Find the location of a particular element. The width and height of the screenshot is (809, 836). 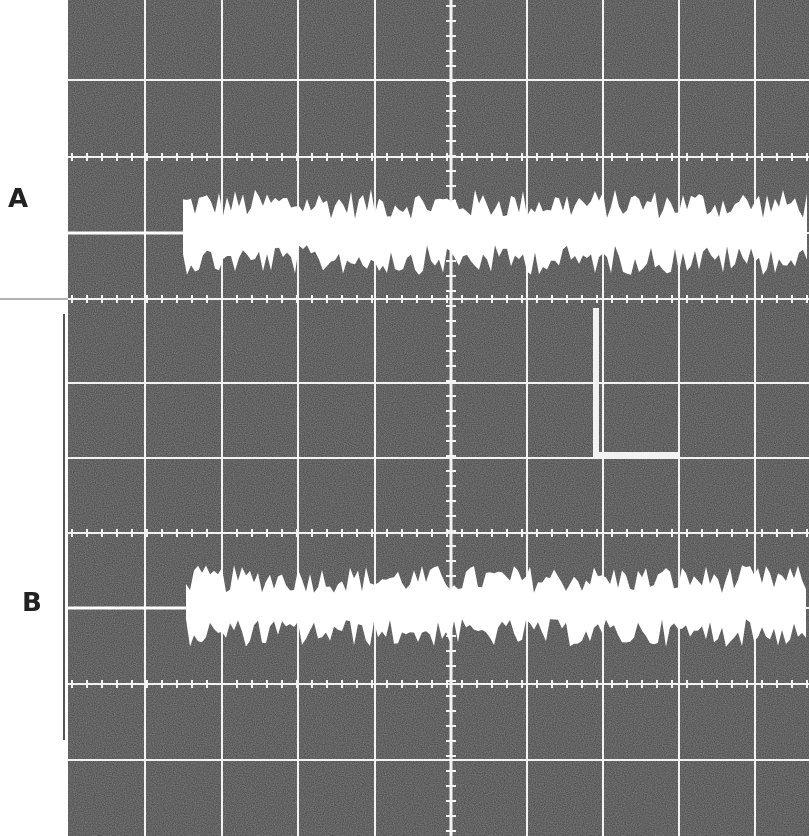

trace-b-label: B is located at coordinates (32, 603).